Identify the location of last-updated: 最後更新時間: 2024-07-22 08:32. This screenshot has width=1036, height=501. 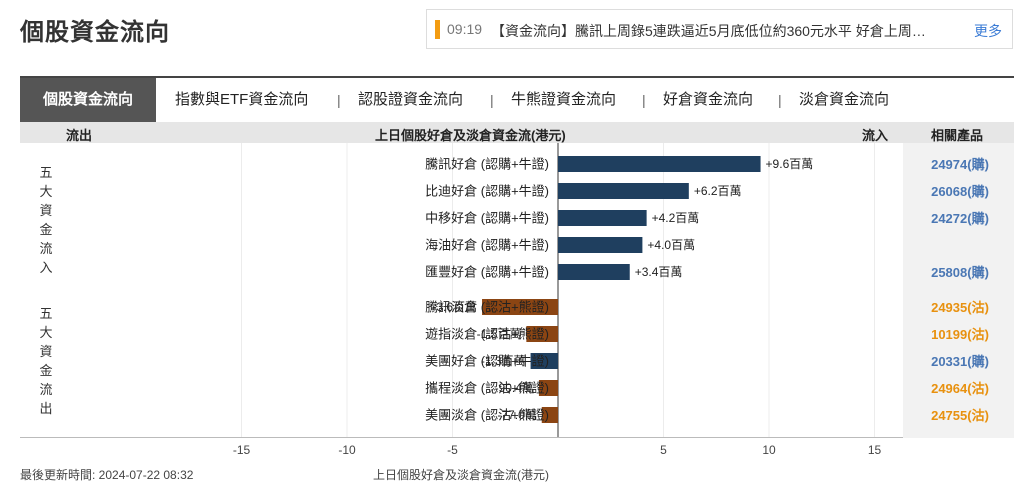
(107, 475).